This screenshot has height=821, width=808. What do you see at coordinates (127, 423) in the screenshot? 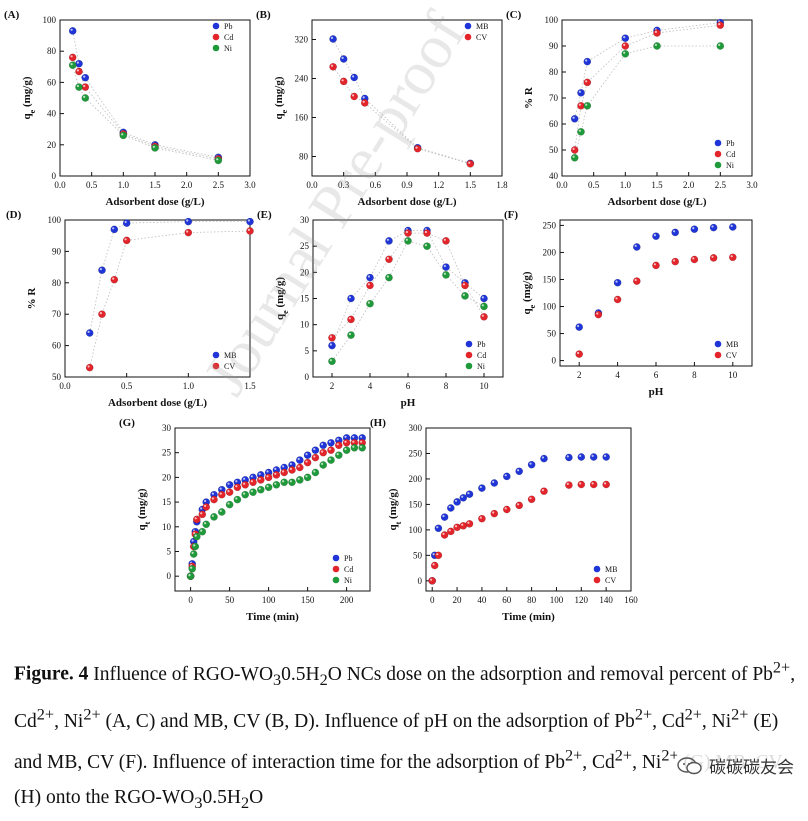
I see `panel-label: (G)` at bounding box center [127, 423].